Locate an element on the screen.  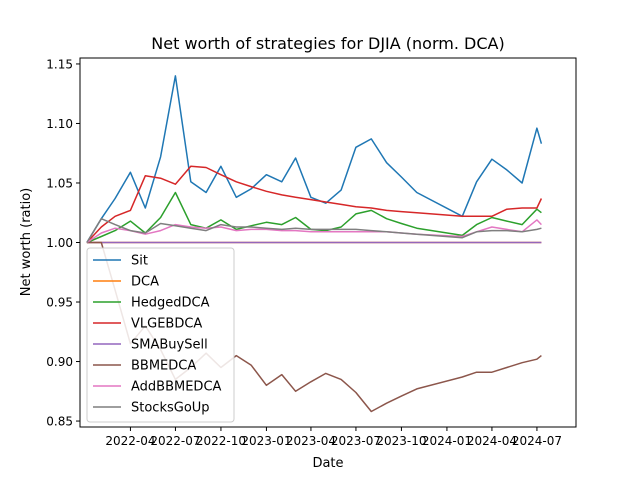
x-axis-label: Date is located at coordinates (327, 463).